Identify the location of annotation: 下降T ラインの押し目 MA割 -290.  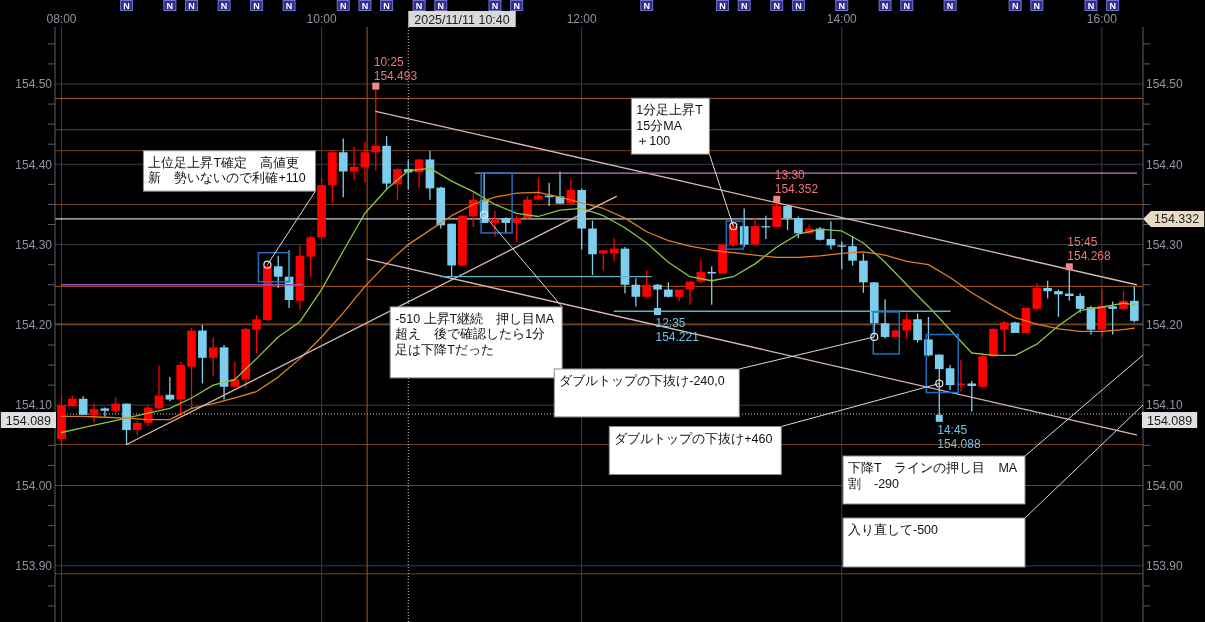
(933, 476).